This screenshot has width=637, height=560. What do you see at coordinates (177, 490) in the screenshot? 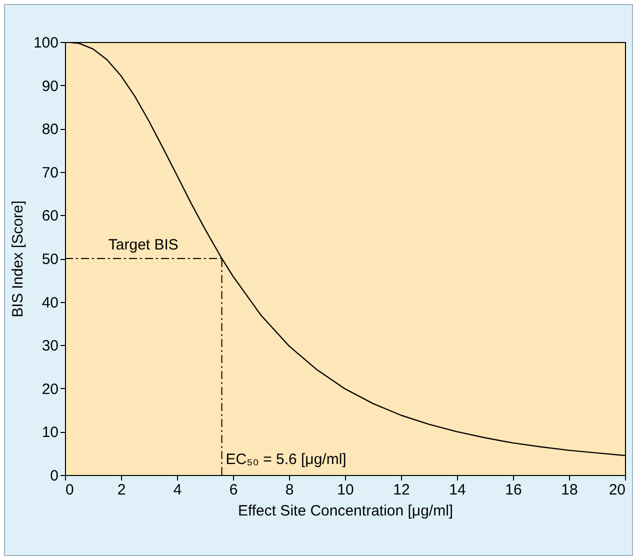
I see `x-tick-label: 4` at bounding box center [177, 490].